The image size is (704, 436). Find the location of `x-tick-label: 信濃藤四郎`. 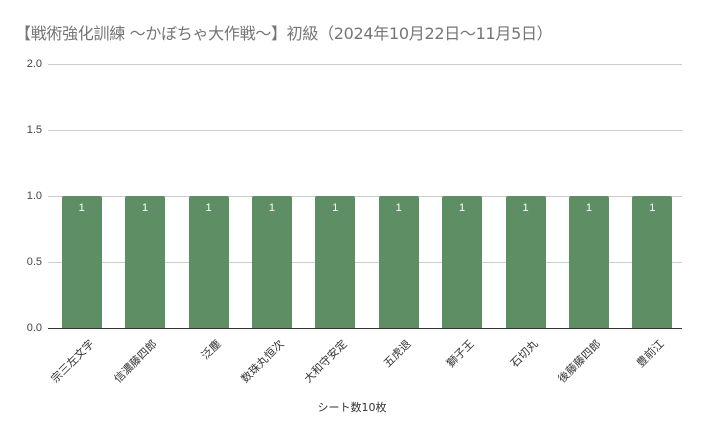

x-tick-label: 信濃藤四郎 is located at coordinates (135, 361).